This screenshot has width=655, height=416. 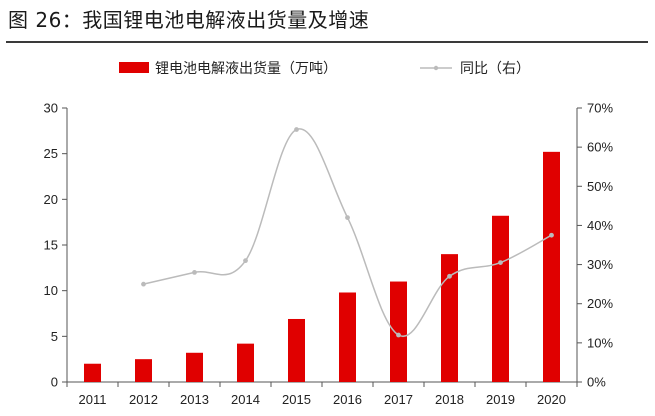 I want to click on right-tick-label: 70%, so click(x=600, y=108).